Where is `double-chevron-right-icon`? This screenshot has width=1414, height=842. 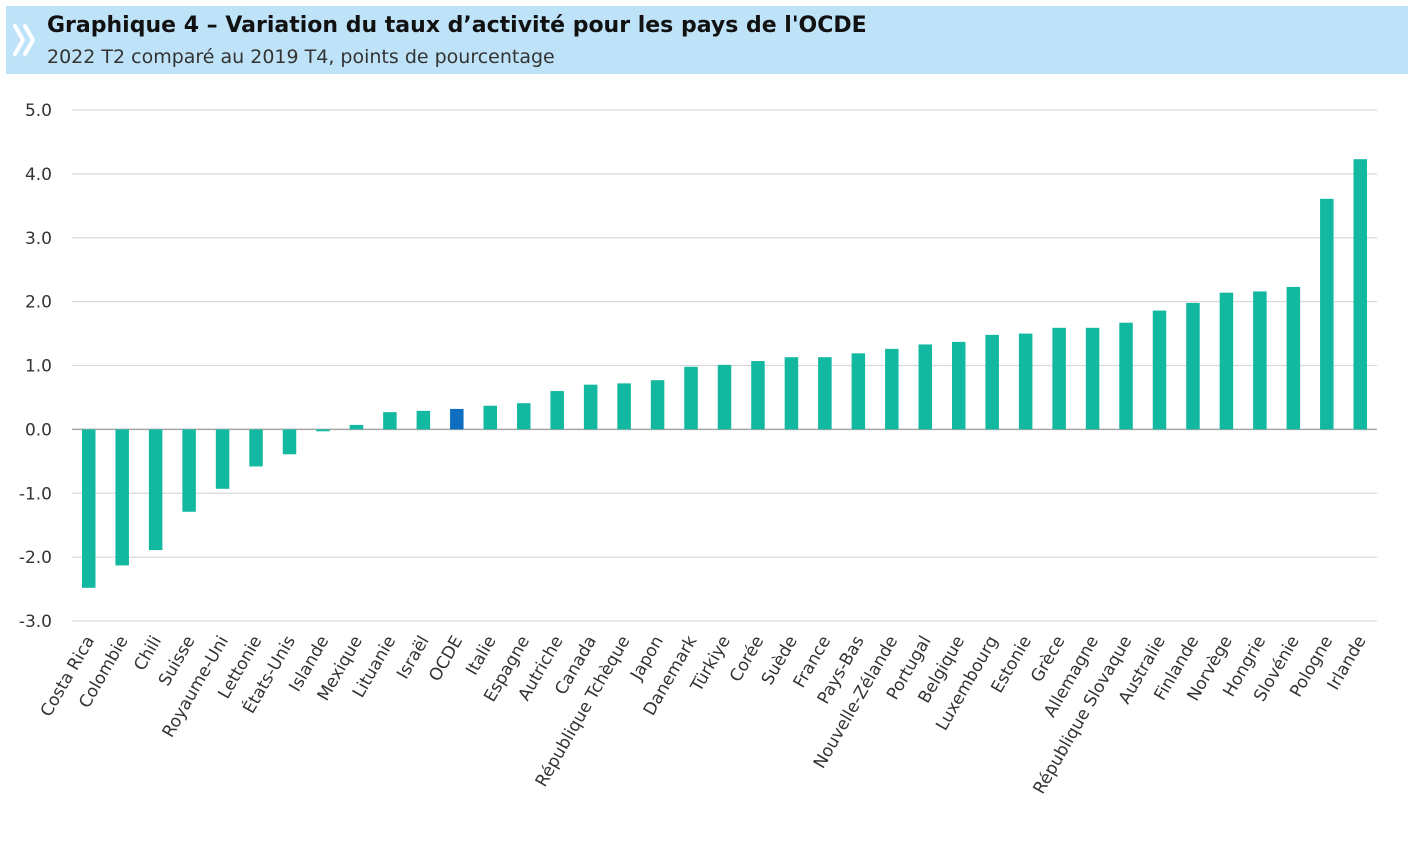
double-chevron-right-icon is located at coordinates (24, 40).